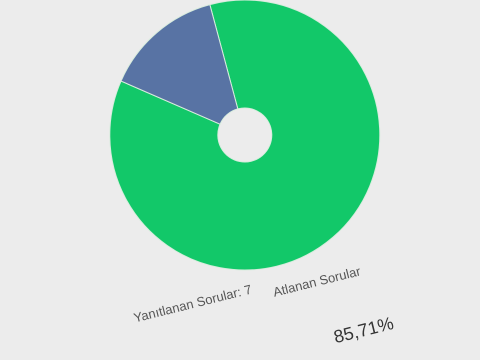 The width and height of the screenshot is (480, 360). What do you see at coordinates (179, 64) in the screenshot?
I see `donut-slice` at bounding box center [179, 64].